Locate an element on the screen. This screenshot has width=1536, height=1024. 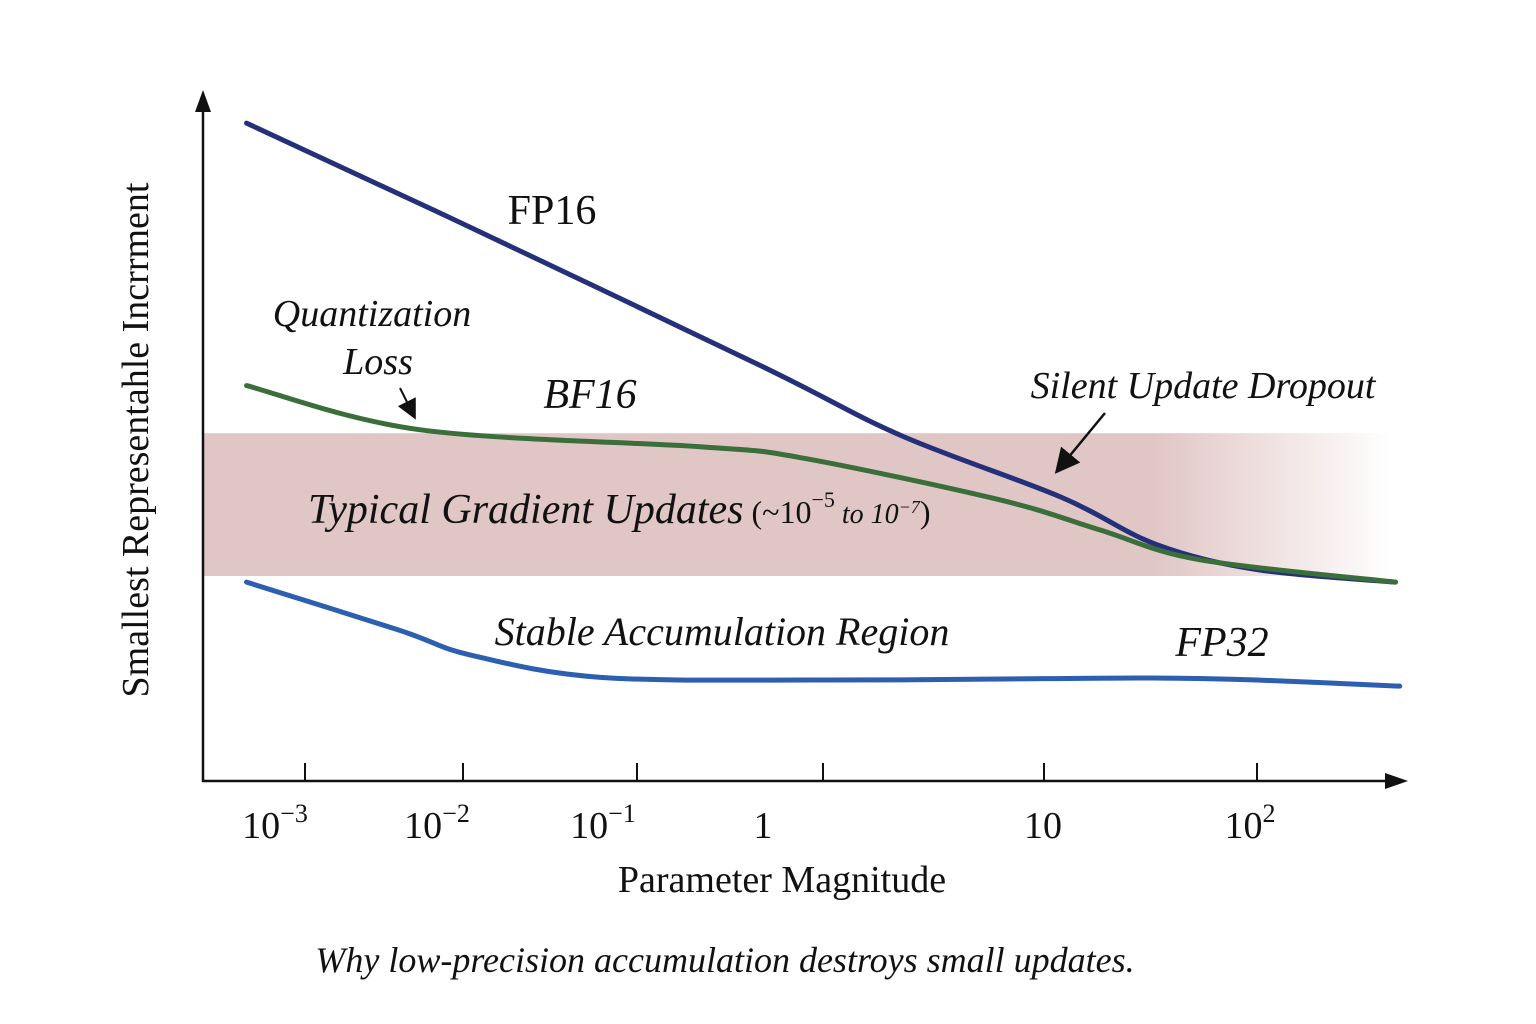
series-line-fp32 is located at coordinates (823, 634).